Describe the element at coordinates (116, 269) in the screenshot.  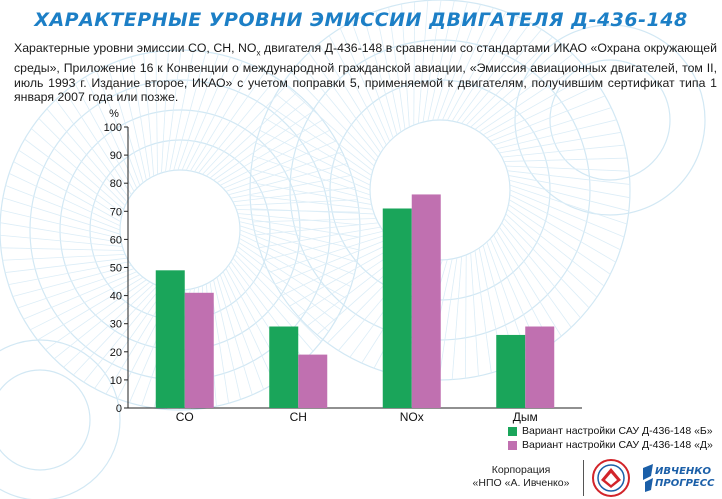
I see `y-tick-label: 50` at that location.